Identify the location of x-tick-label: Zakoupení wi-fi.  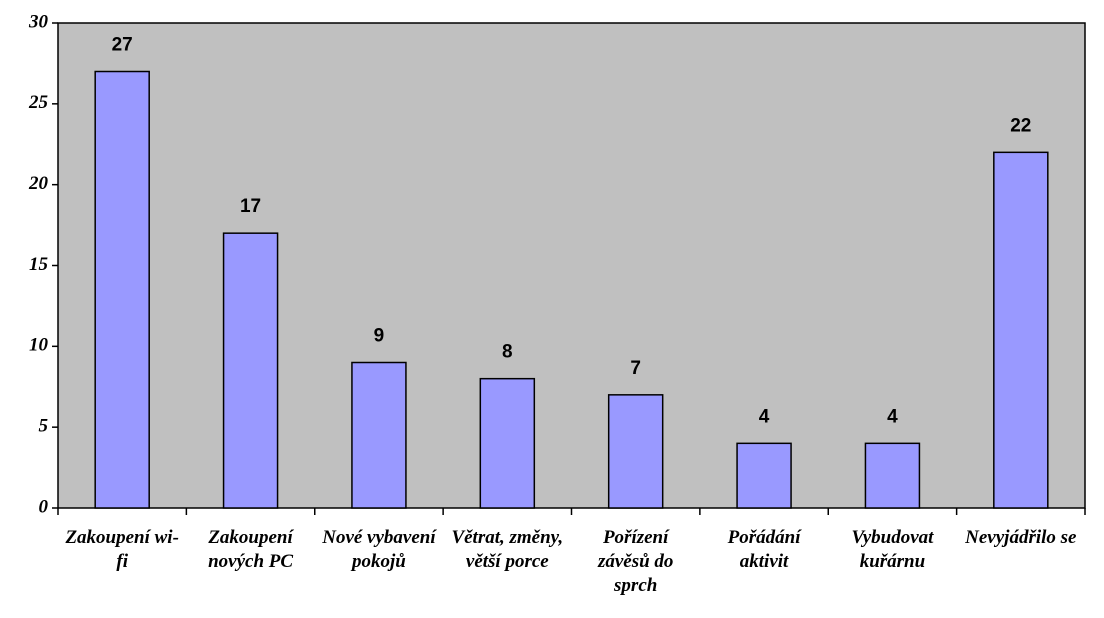
(122, 549).